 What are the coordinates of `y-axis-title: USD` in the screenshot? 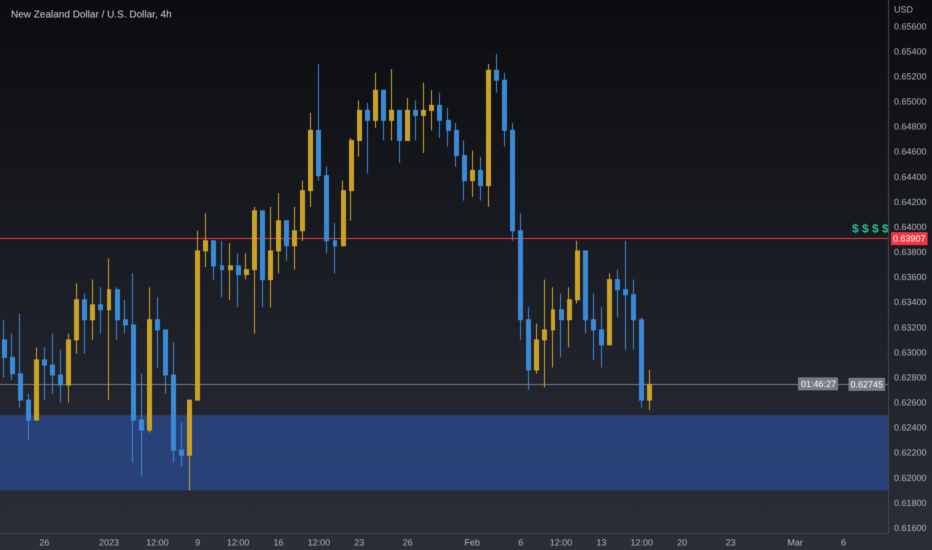 It's located at (904, 9).